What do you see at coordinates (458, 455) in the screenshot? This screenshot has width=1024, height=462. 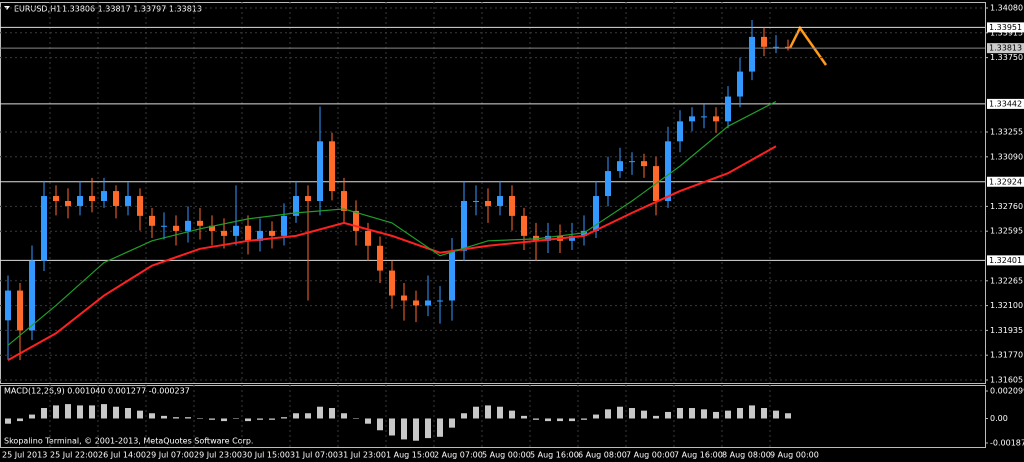 I see `x-tick-label: 2 Aug 07:00` at bounding box center [458, 455].